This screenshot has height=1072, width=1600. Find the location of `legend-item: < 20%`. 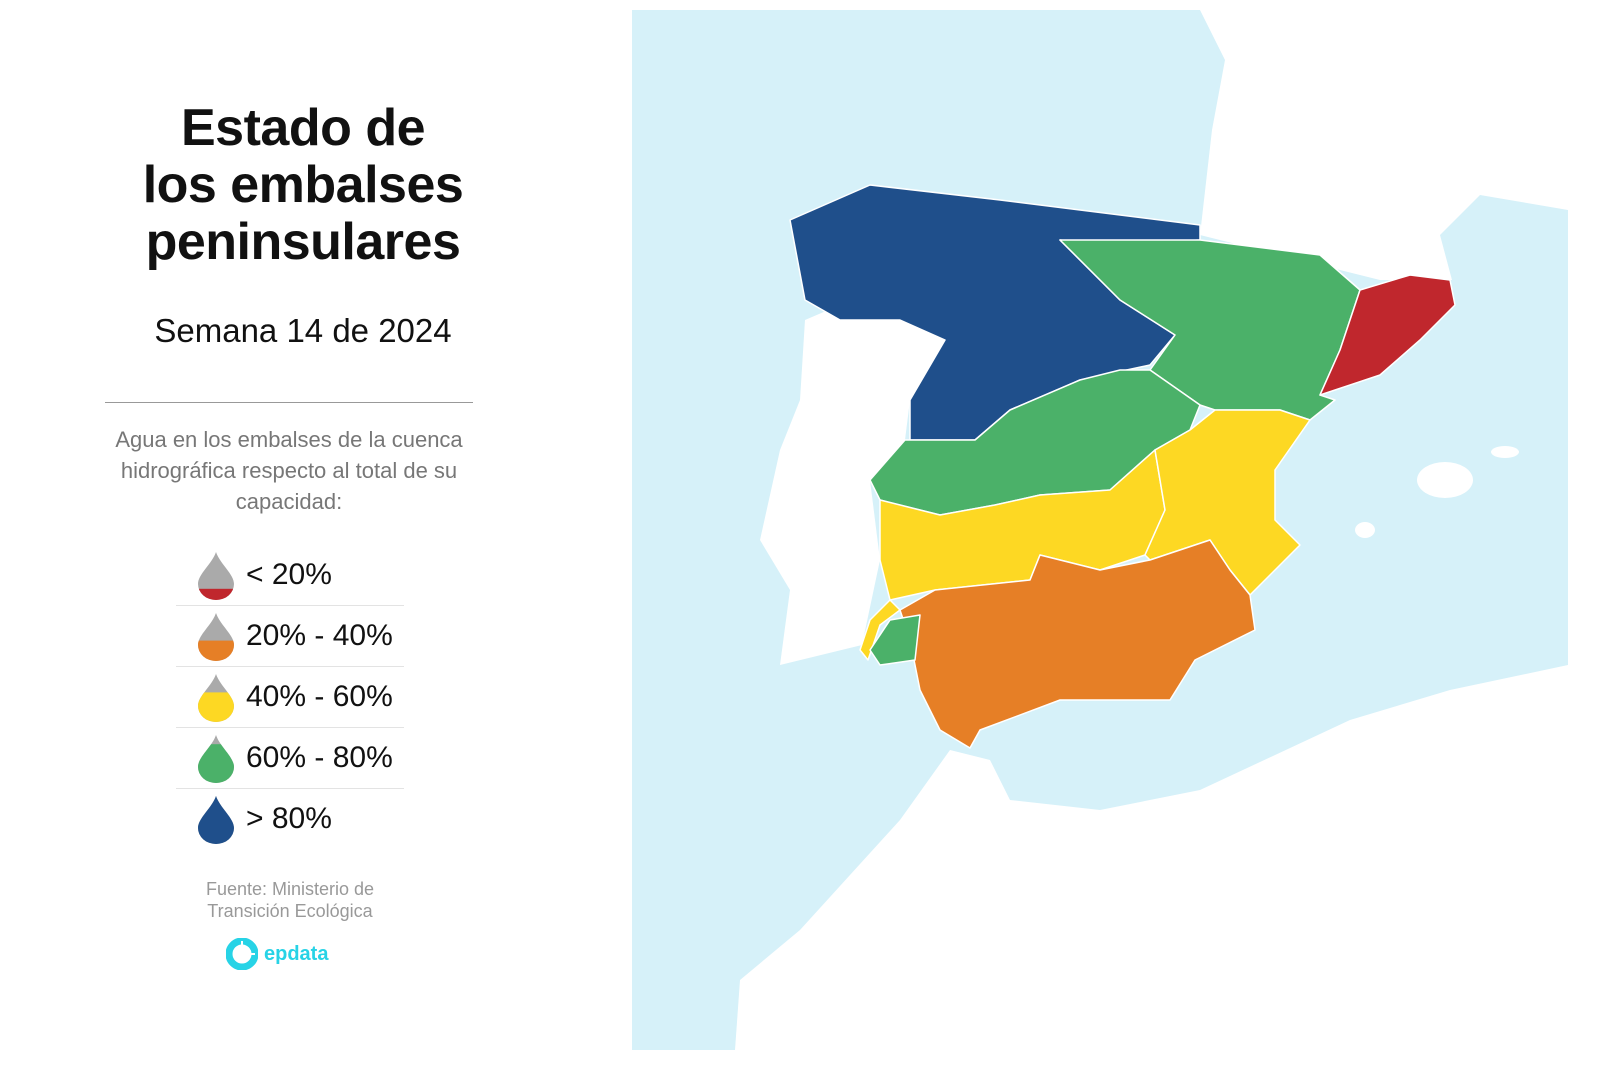

legend-item: < 20% is located at coordinates (290, 575).